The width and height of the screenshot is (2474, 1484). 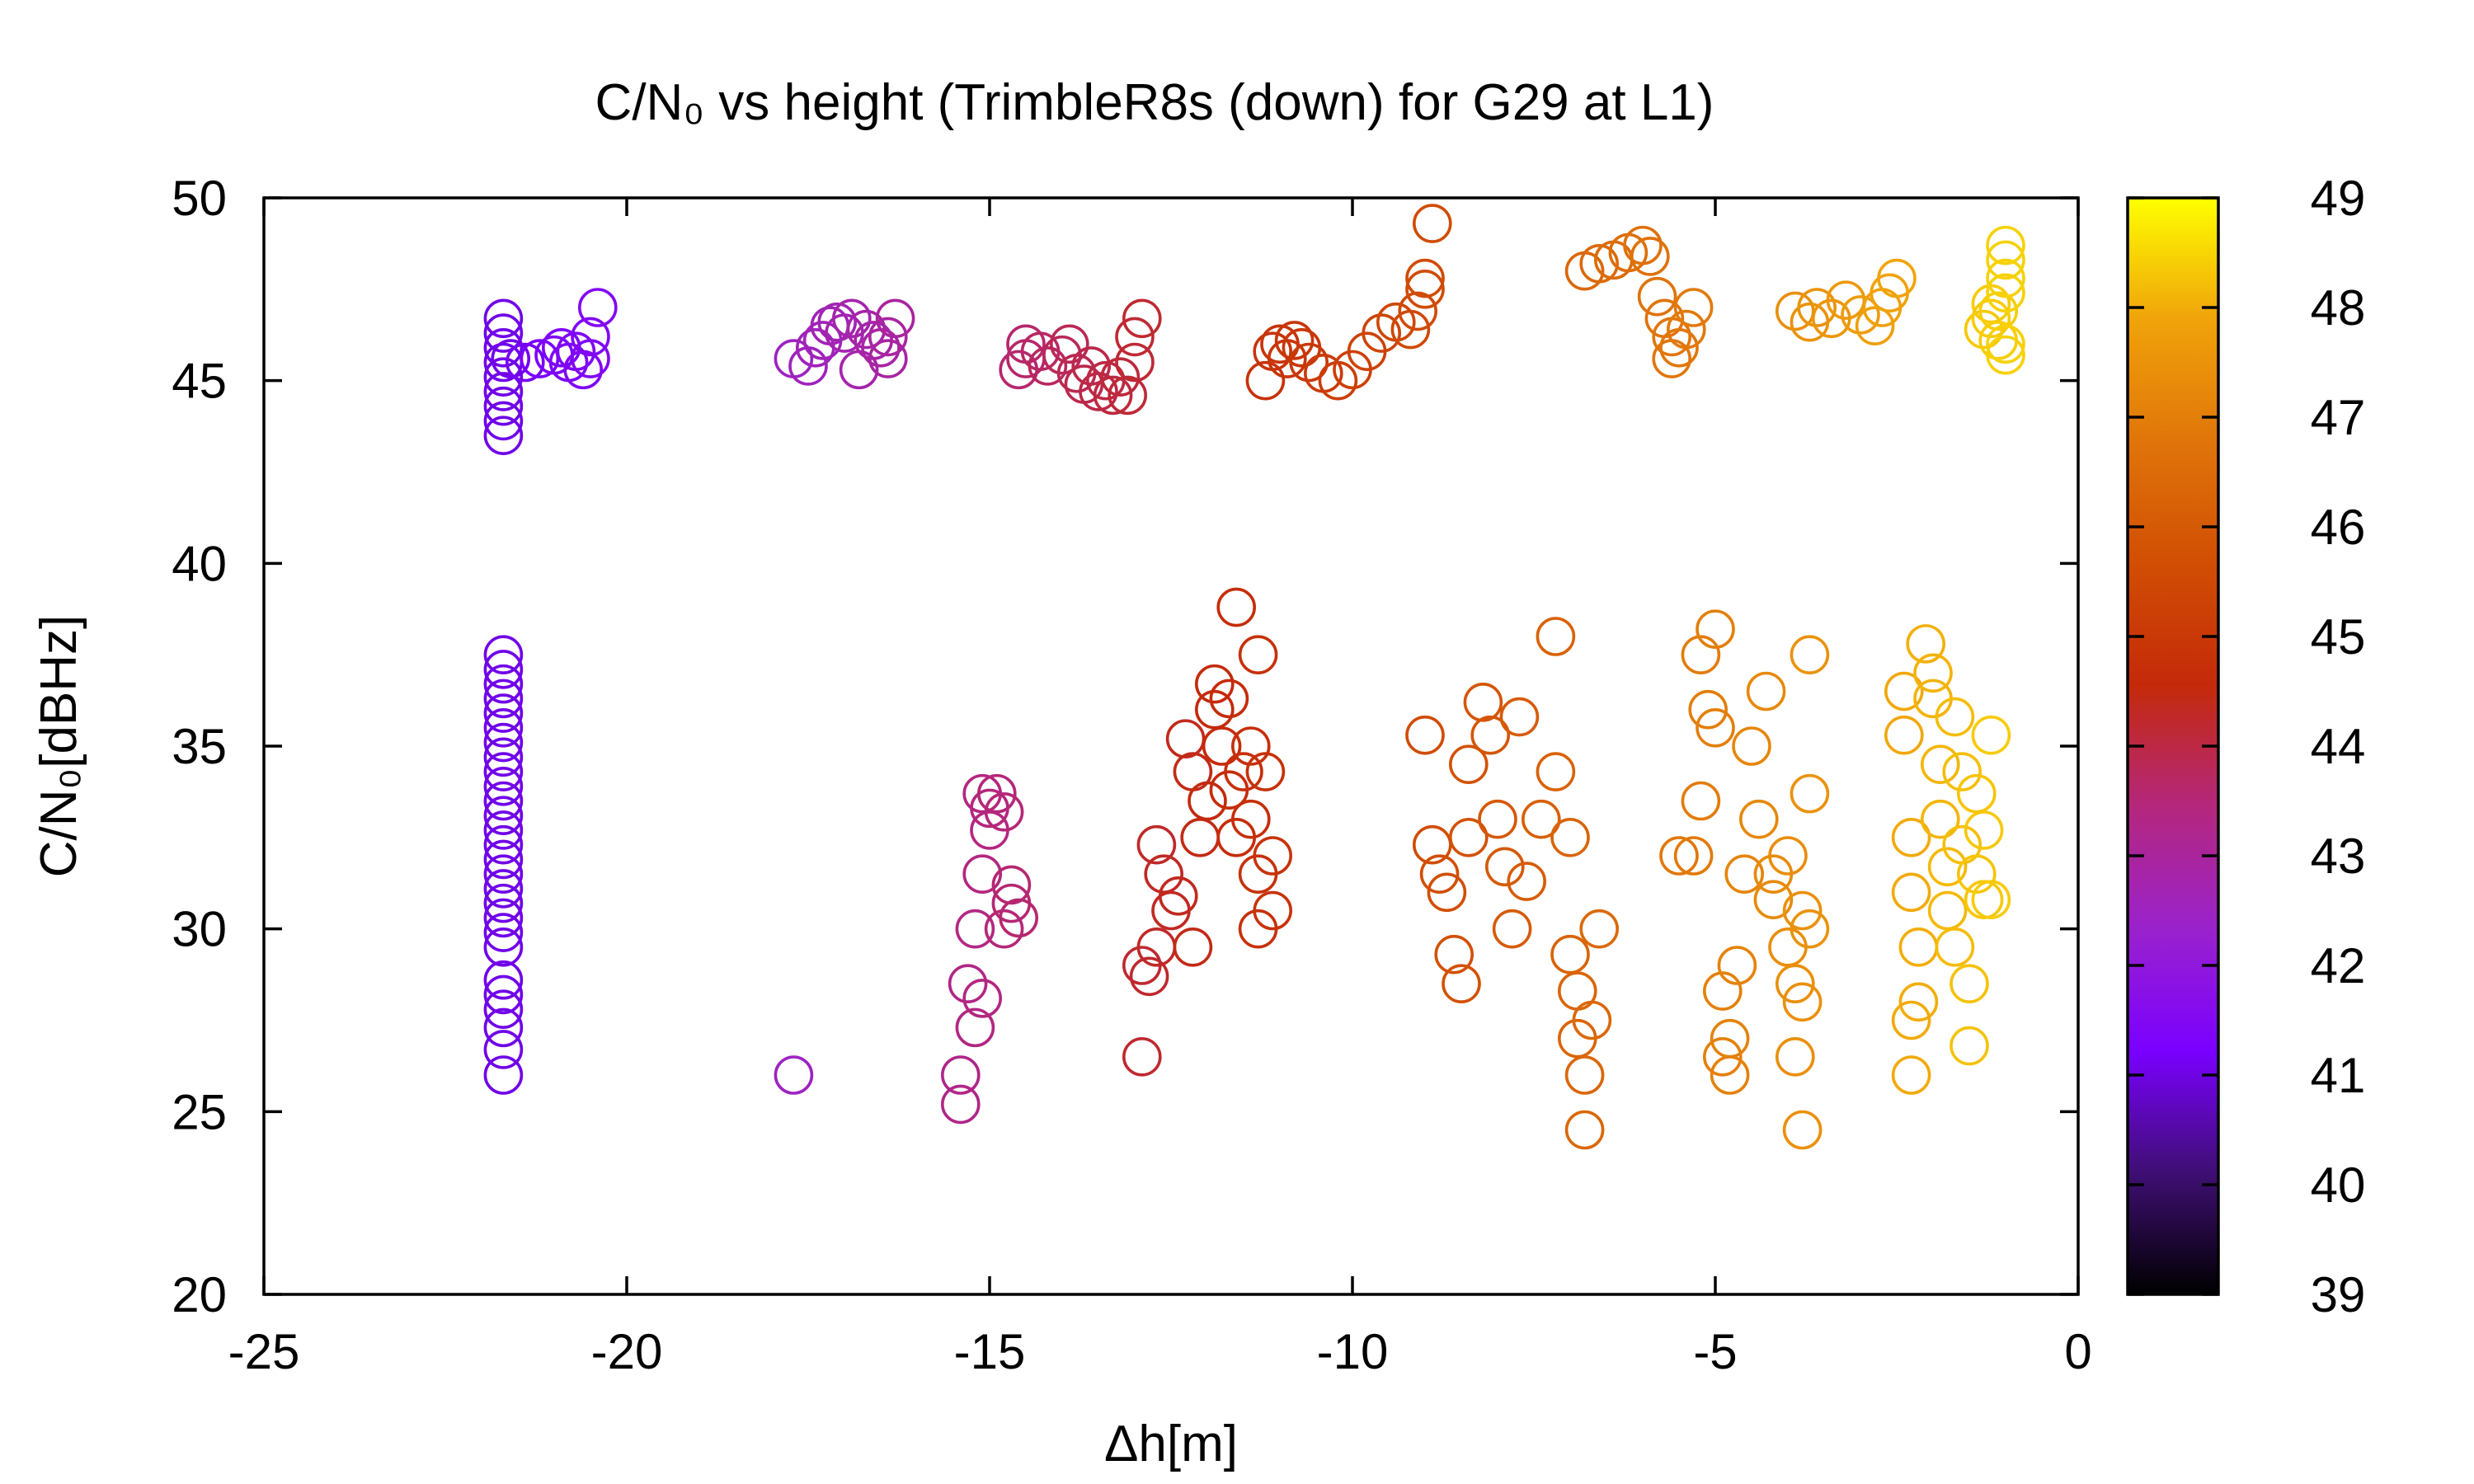 What do you see at coordinates (2077, 1351) in the screenshot?
I see `x-tick-label: 0` at bounding box center [2077, 1351].